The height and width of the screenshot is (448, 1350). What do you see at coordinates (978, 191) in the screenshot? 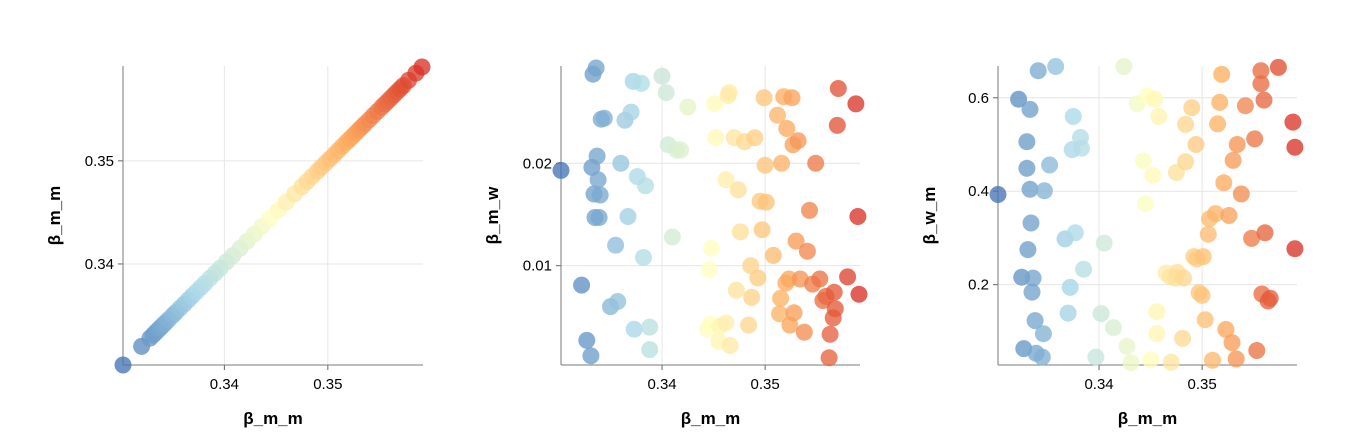
I see `y-tick-label: 0.4` at bounding box center [978, 191].